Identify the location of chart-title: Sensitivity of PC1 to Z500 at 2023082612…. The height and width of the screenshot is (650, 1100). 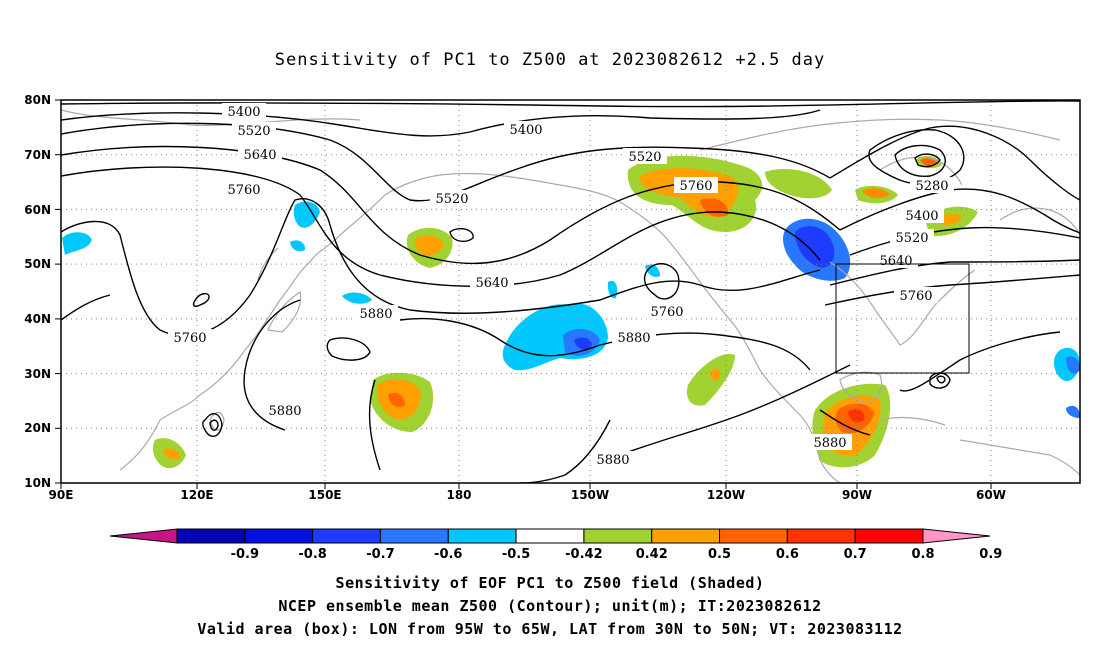
(550, 60).